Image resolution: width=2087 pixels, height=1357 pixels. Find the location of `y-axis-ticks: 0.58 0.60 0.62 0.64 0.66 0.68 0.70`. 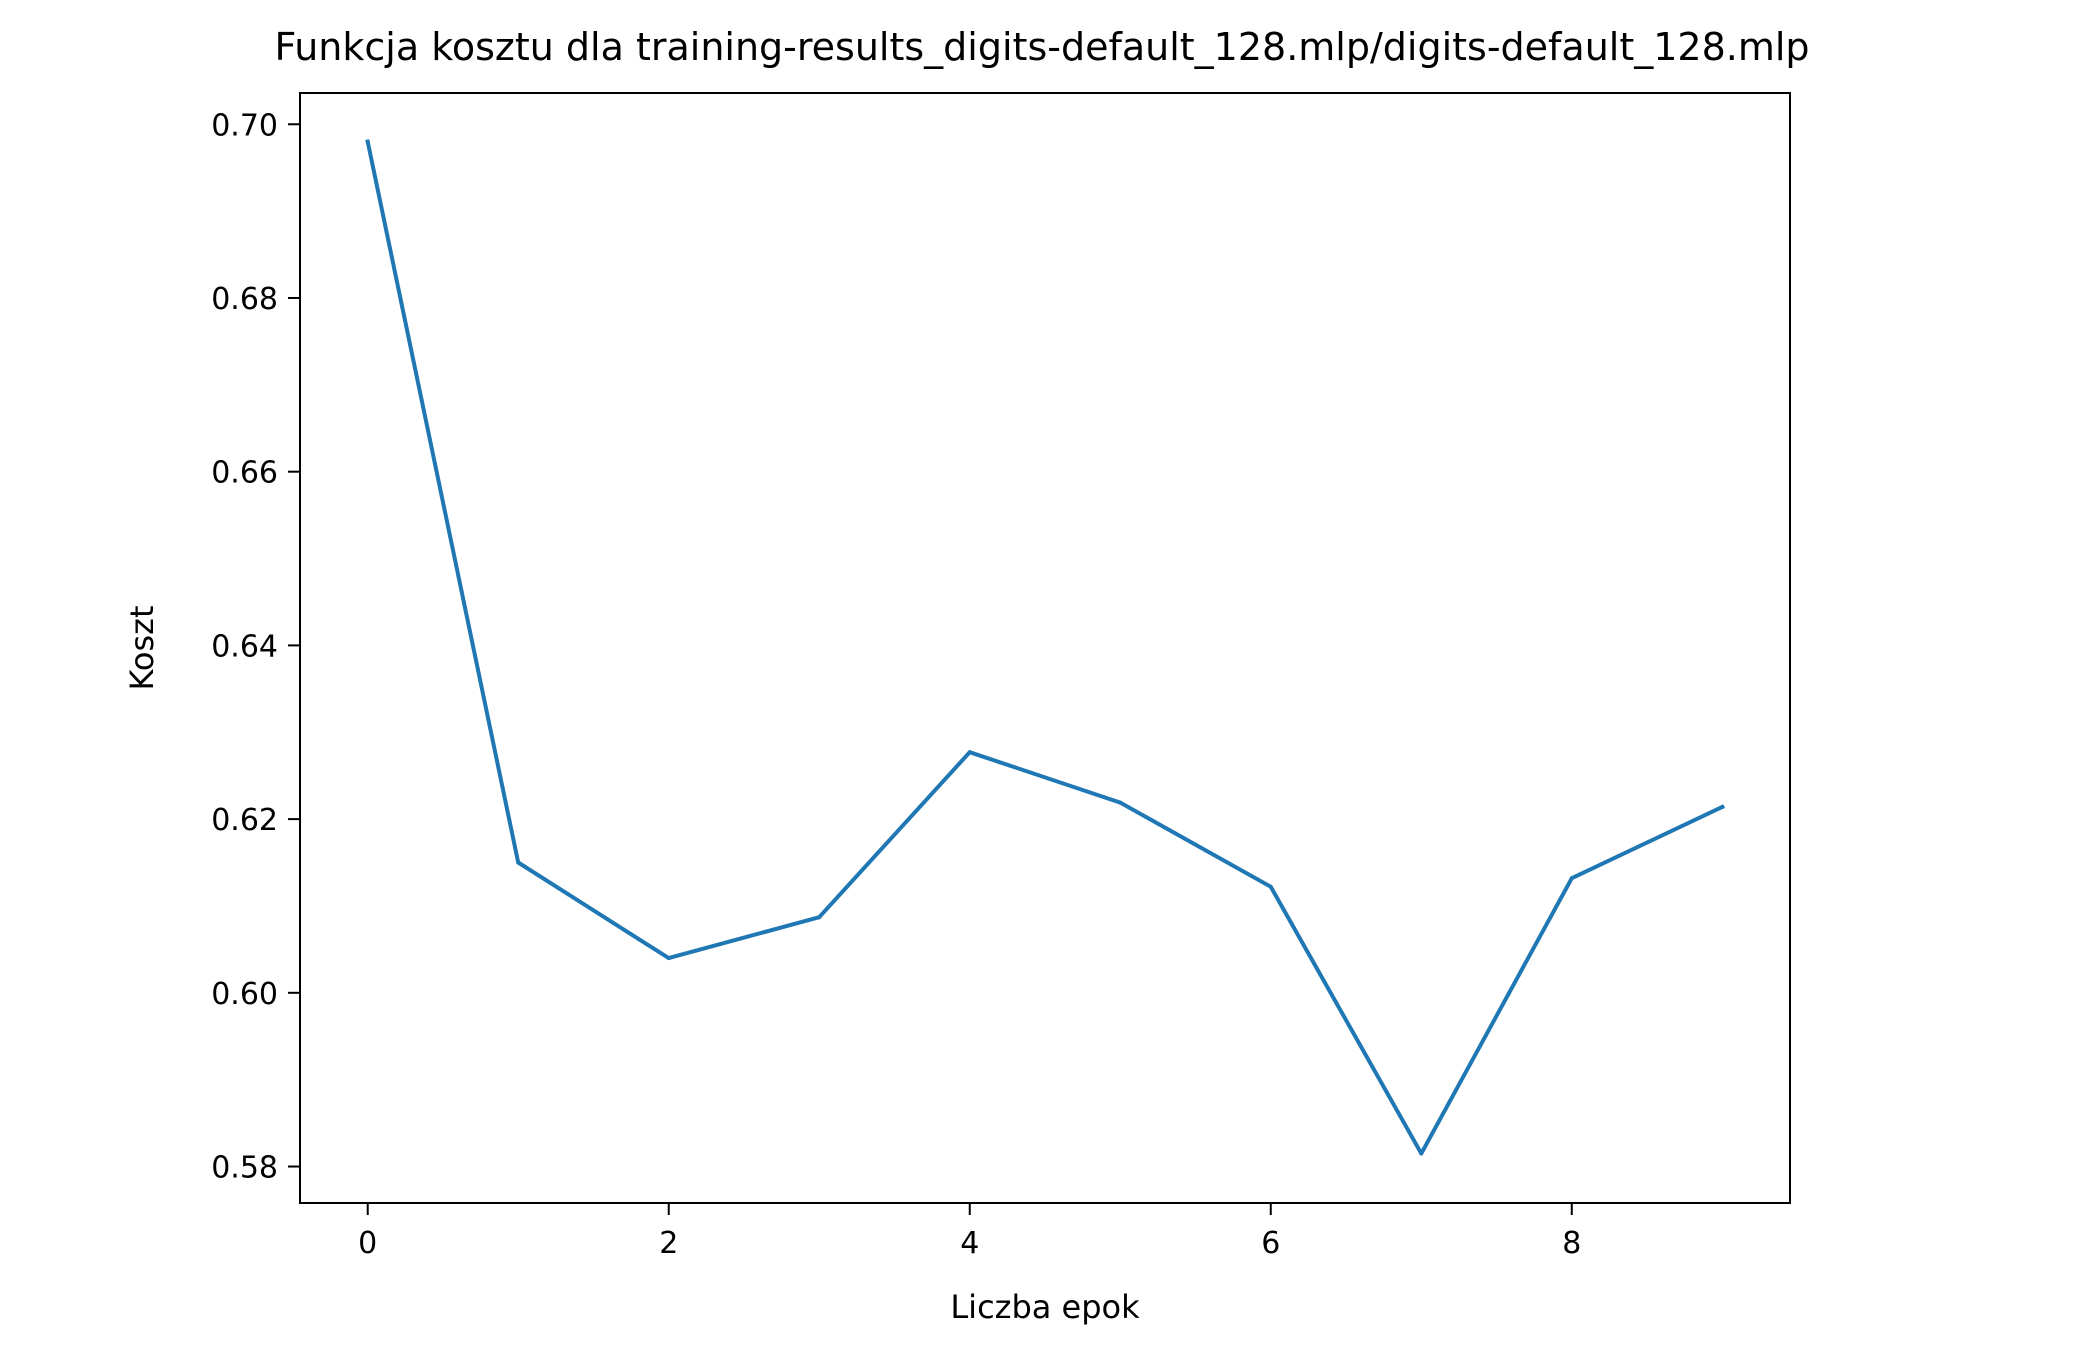

y-axis-ticks: 0.58 0.60 0.62 0.64 0.66 0.68 0.70 is located at coordinates (255, 647).